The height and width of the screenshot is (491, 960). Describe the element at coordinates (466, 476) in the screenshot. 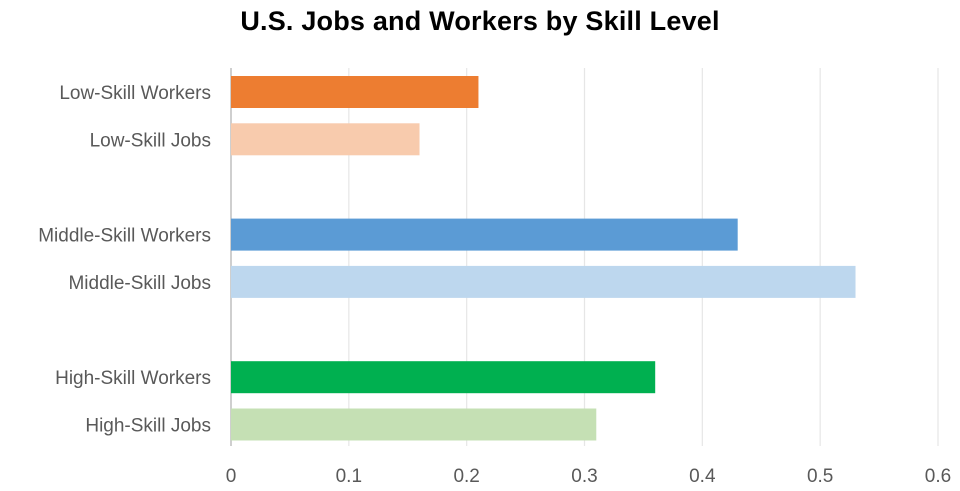

I see `x-tick-label: 0.2` at that location.